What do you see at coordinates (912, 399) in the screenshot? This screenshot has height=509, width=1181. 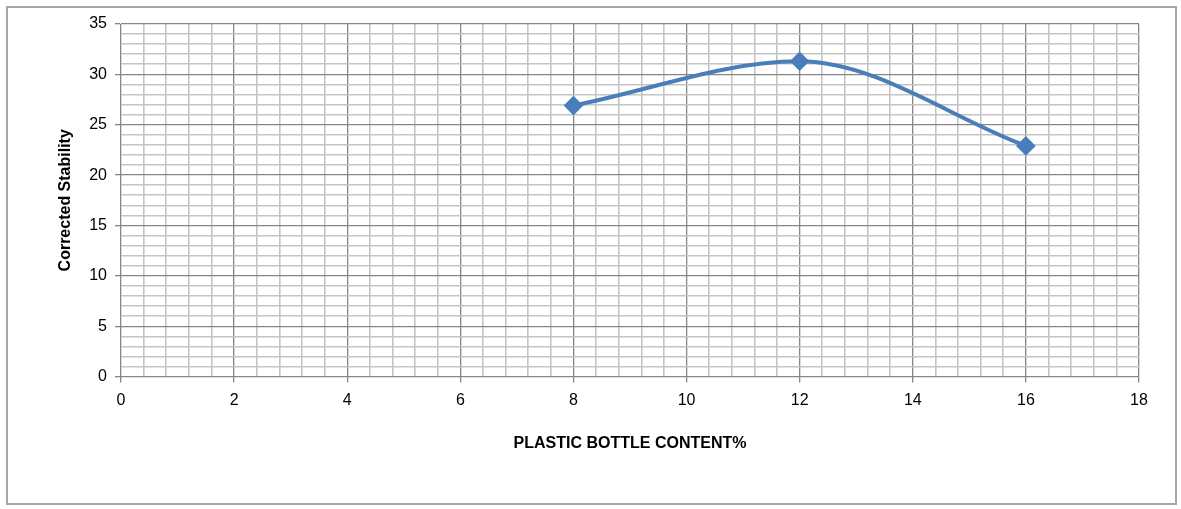 I see `x-tick-label: 14` at bounding box center [912, 399].